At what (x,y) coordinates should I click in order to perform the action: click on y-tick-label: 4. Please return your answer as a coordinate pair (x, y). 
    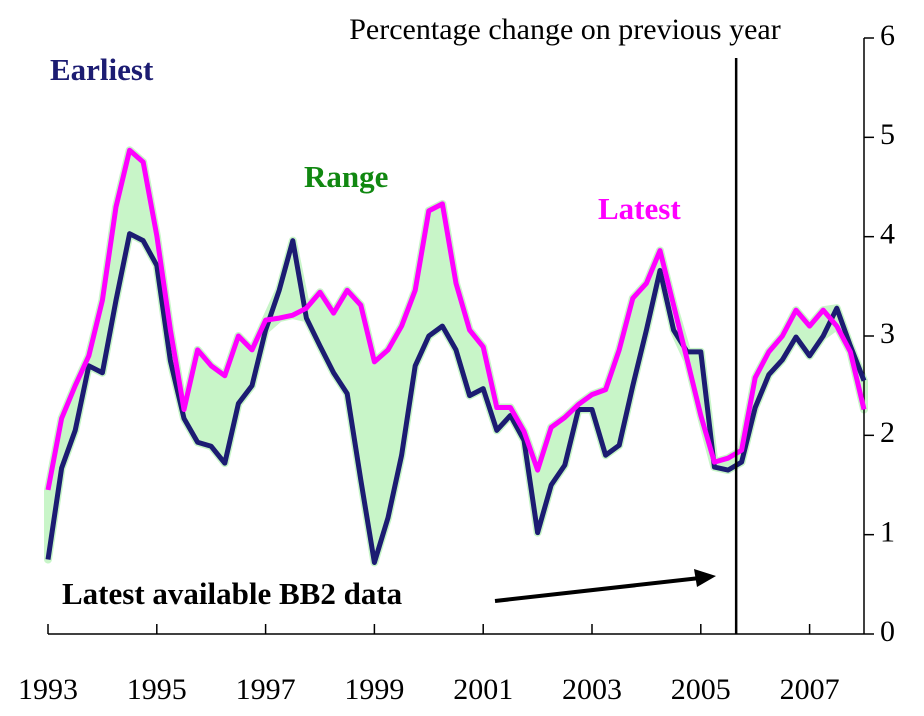
    Looking at the image, I should click on (887, 234).